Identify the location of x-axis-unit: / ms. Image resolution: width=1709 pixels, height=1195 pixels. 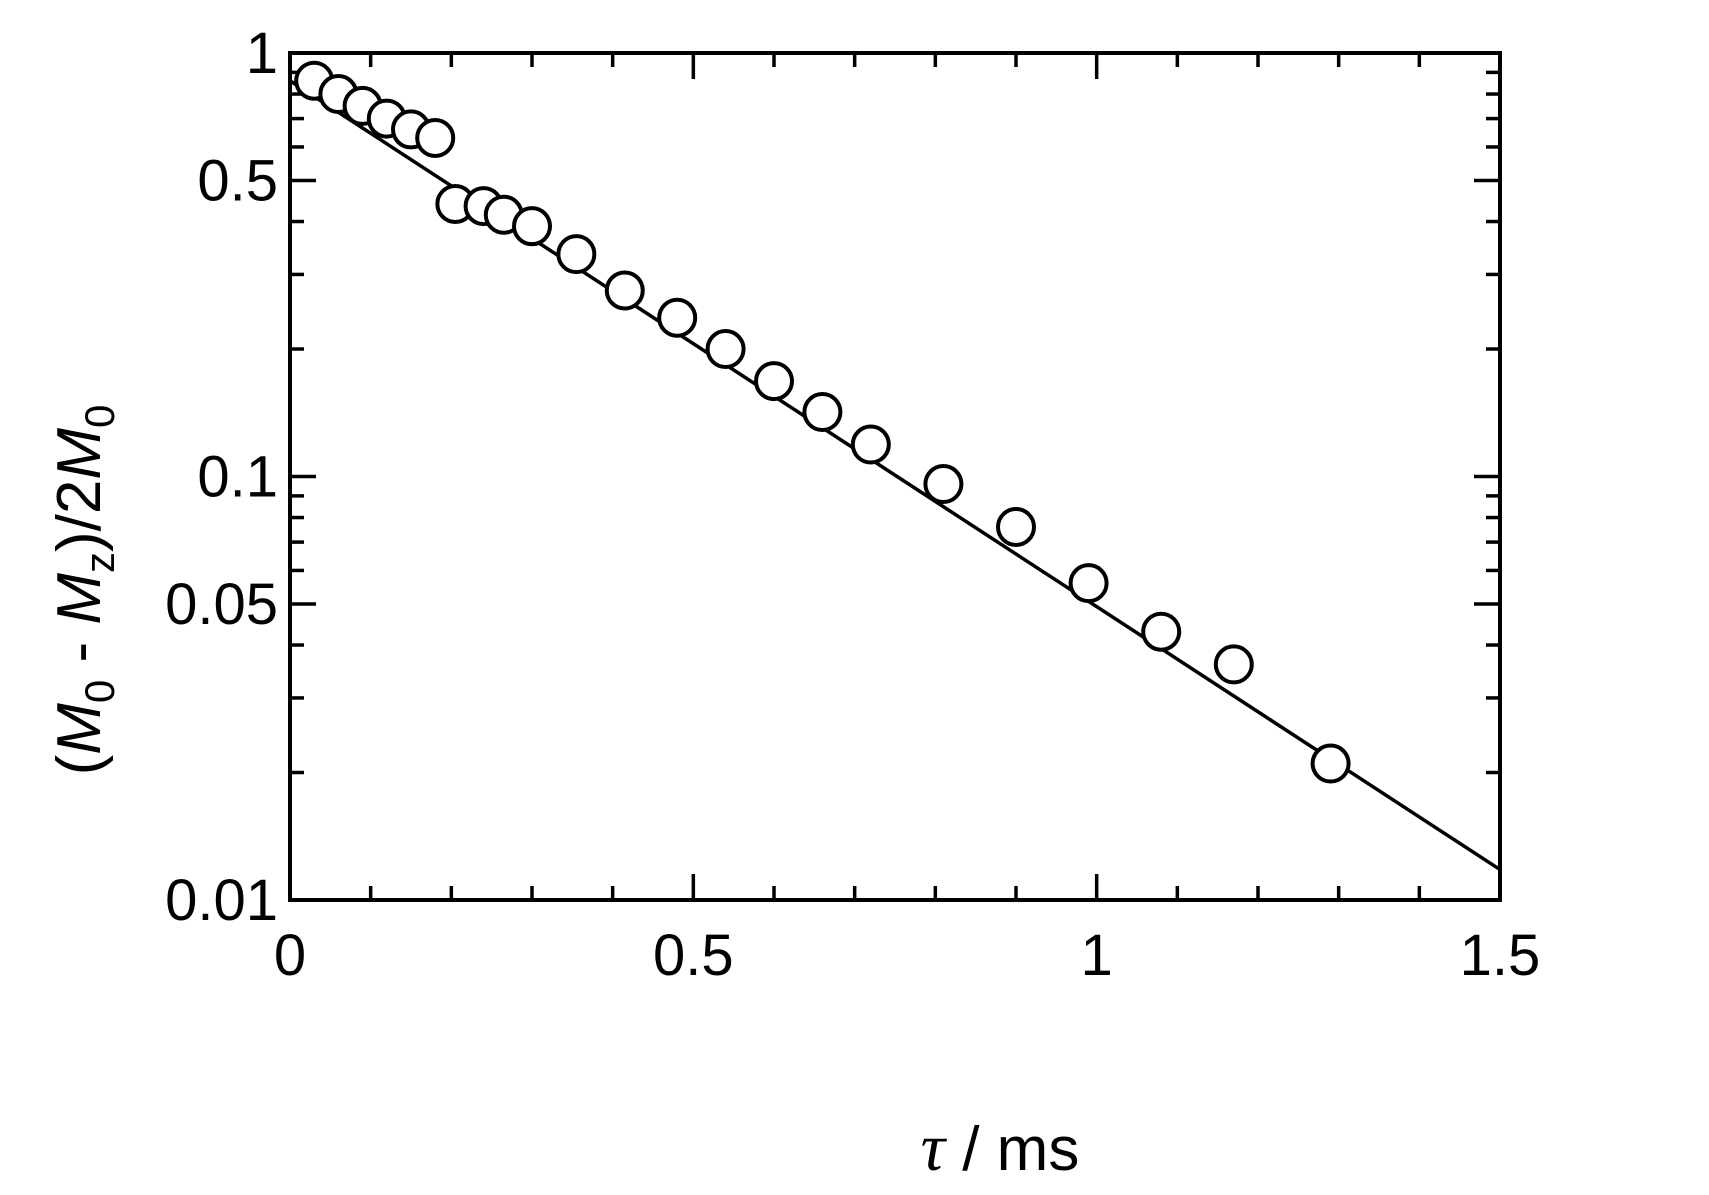
(1012, 1149).